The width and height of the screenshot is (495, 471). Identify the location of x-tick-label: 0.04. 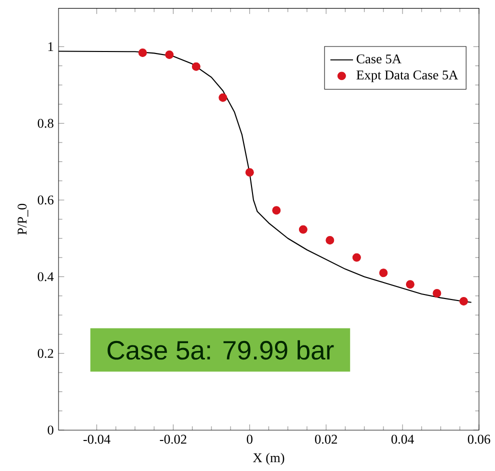
(402, 439).